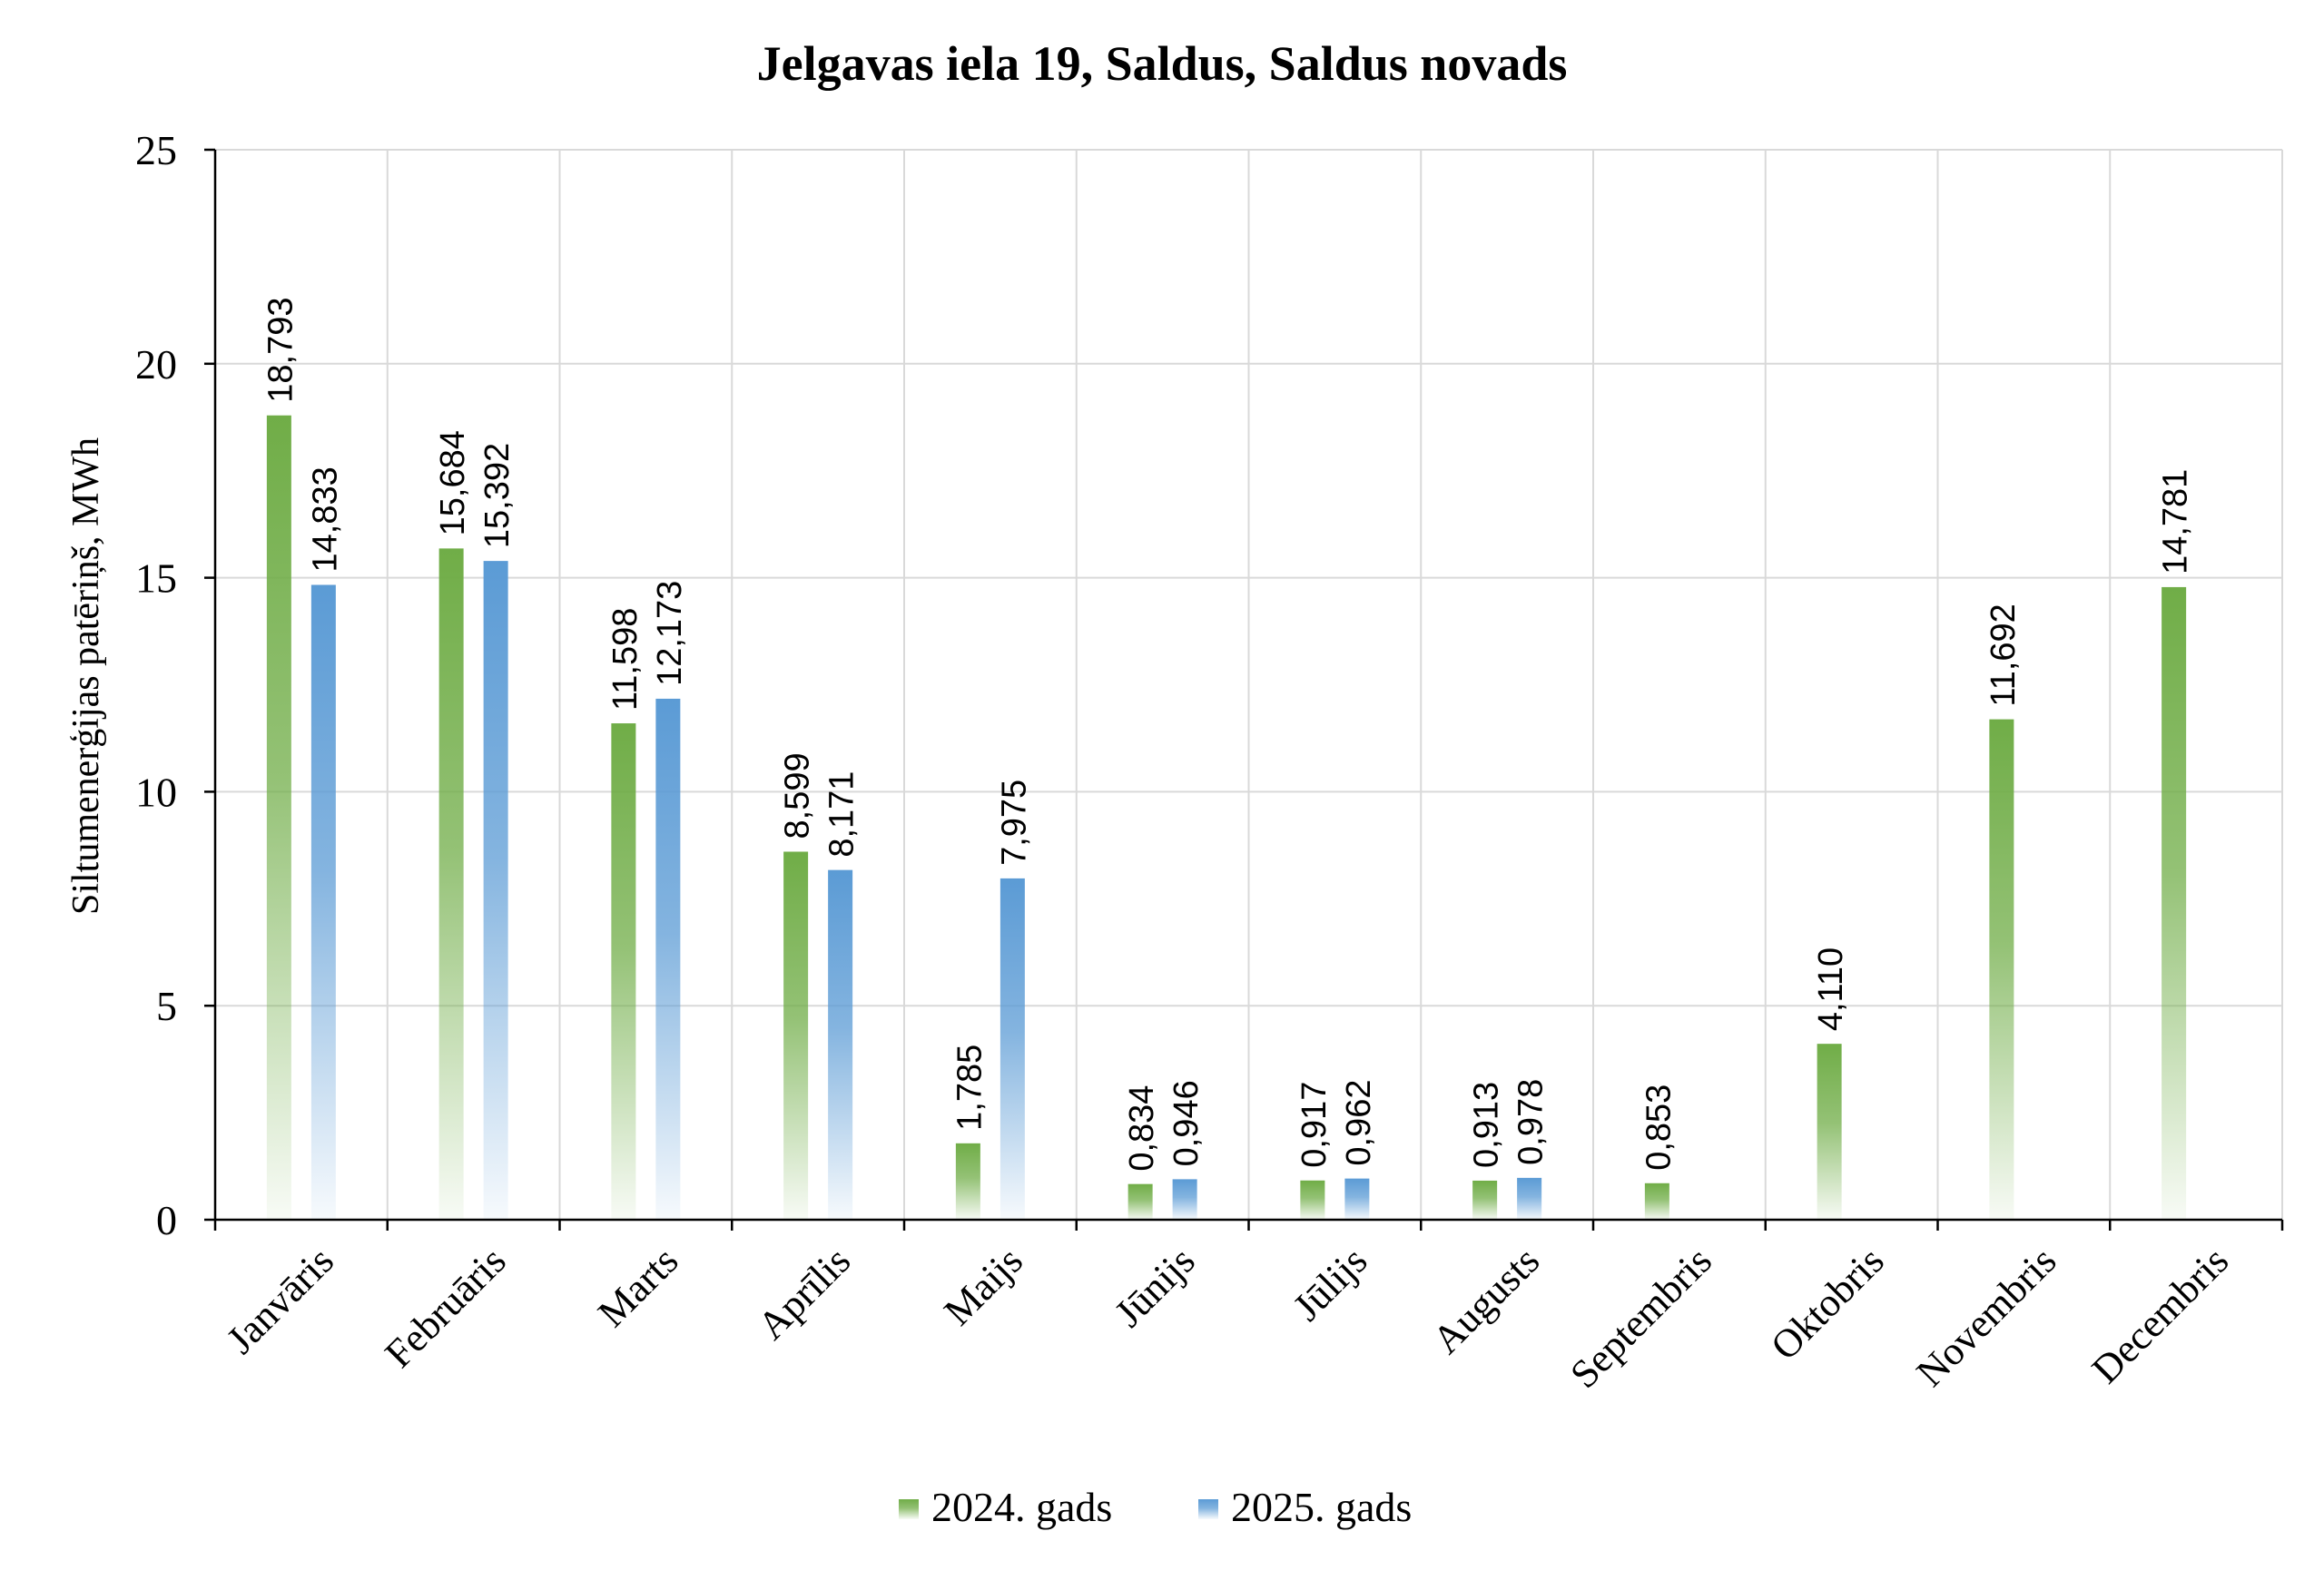 The width and height of the screenshot is (2324, 1590). What do you see at coordinates (497, 495) in the screenshot?
I see `data-label: 15,392` at bounding box center [497, 495].